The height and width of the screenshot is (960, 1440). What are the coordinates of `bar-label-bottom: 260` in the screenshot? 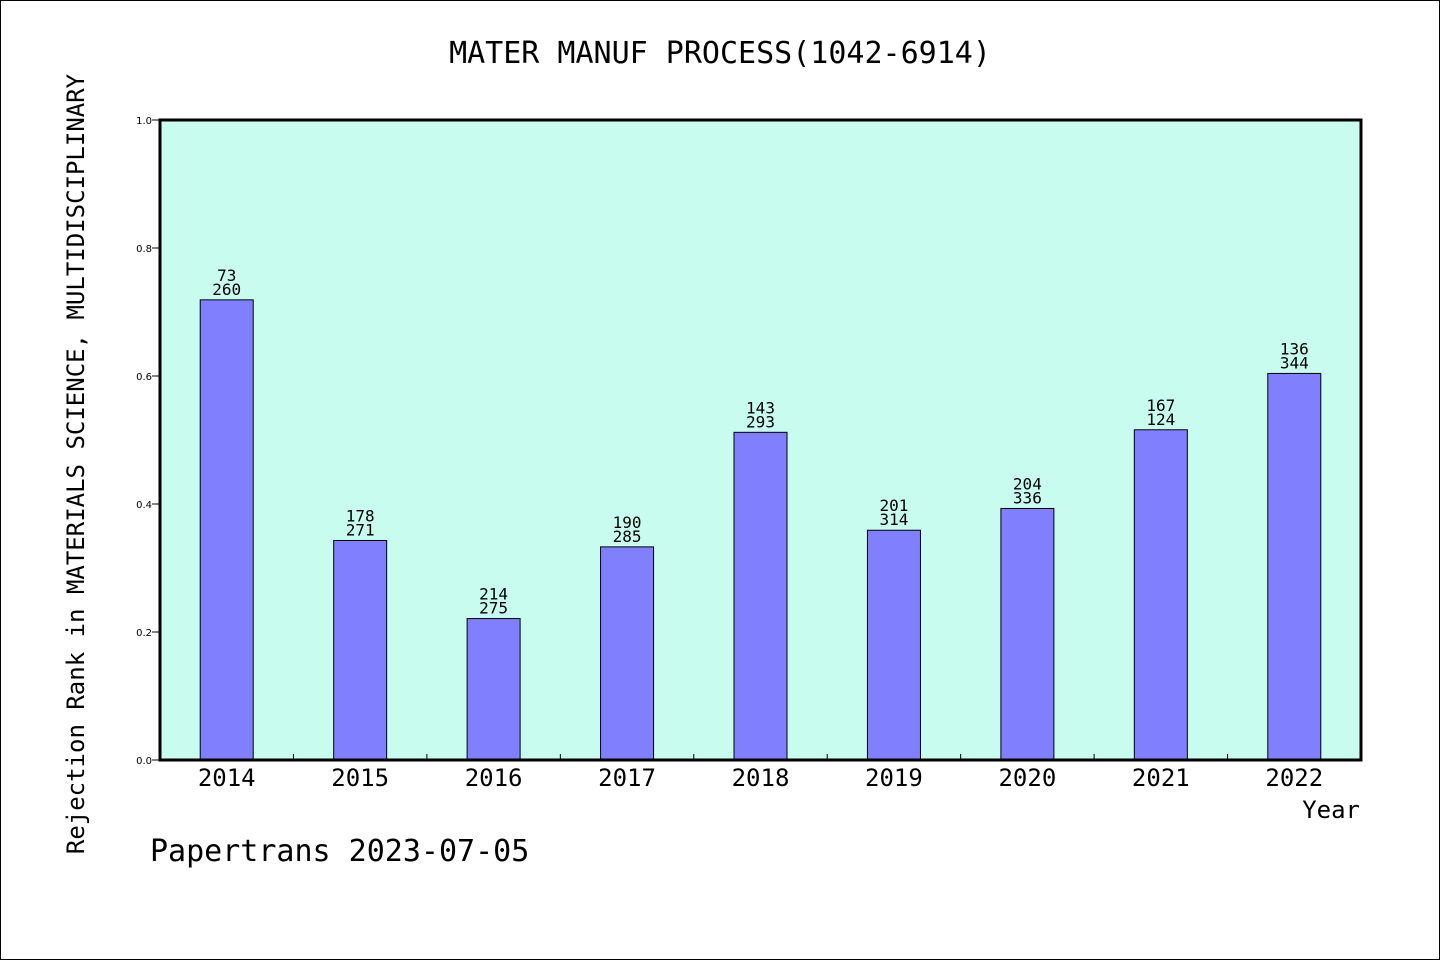 It's located at (226, 289).